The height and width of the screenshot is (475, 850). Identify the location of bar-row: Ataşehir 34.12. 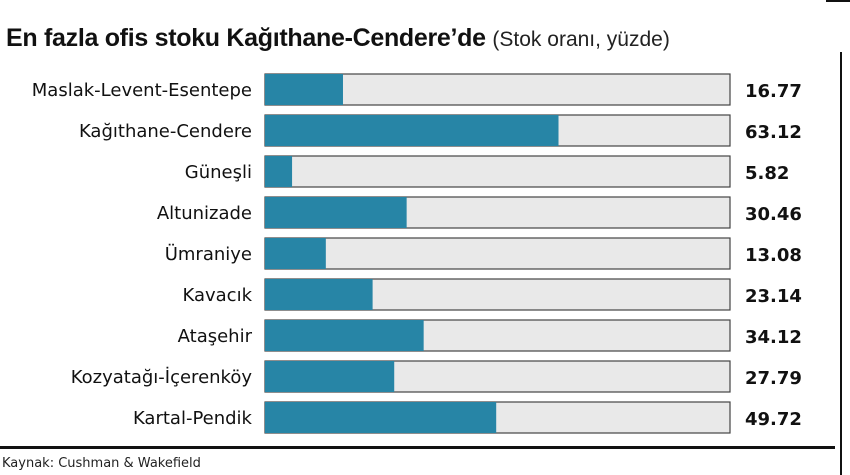
(490, 335).